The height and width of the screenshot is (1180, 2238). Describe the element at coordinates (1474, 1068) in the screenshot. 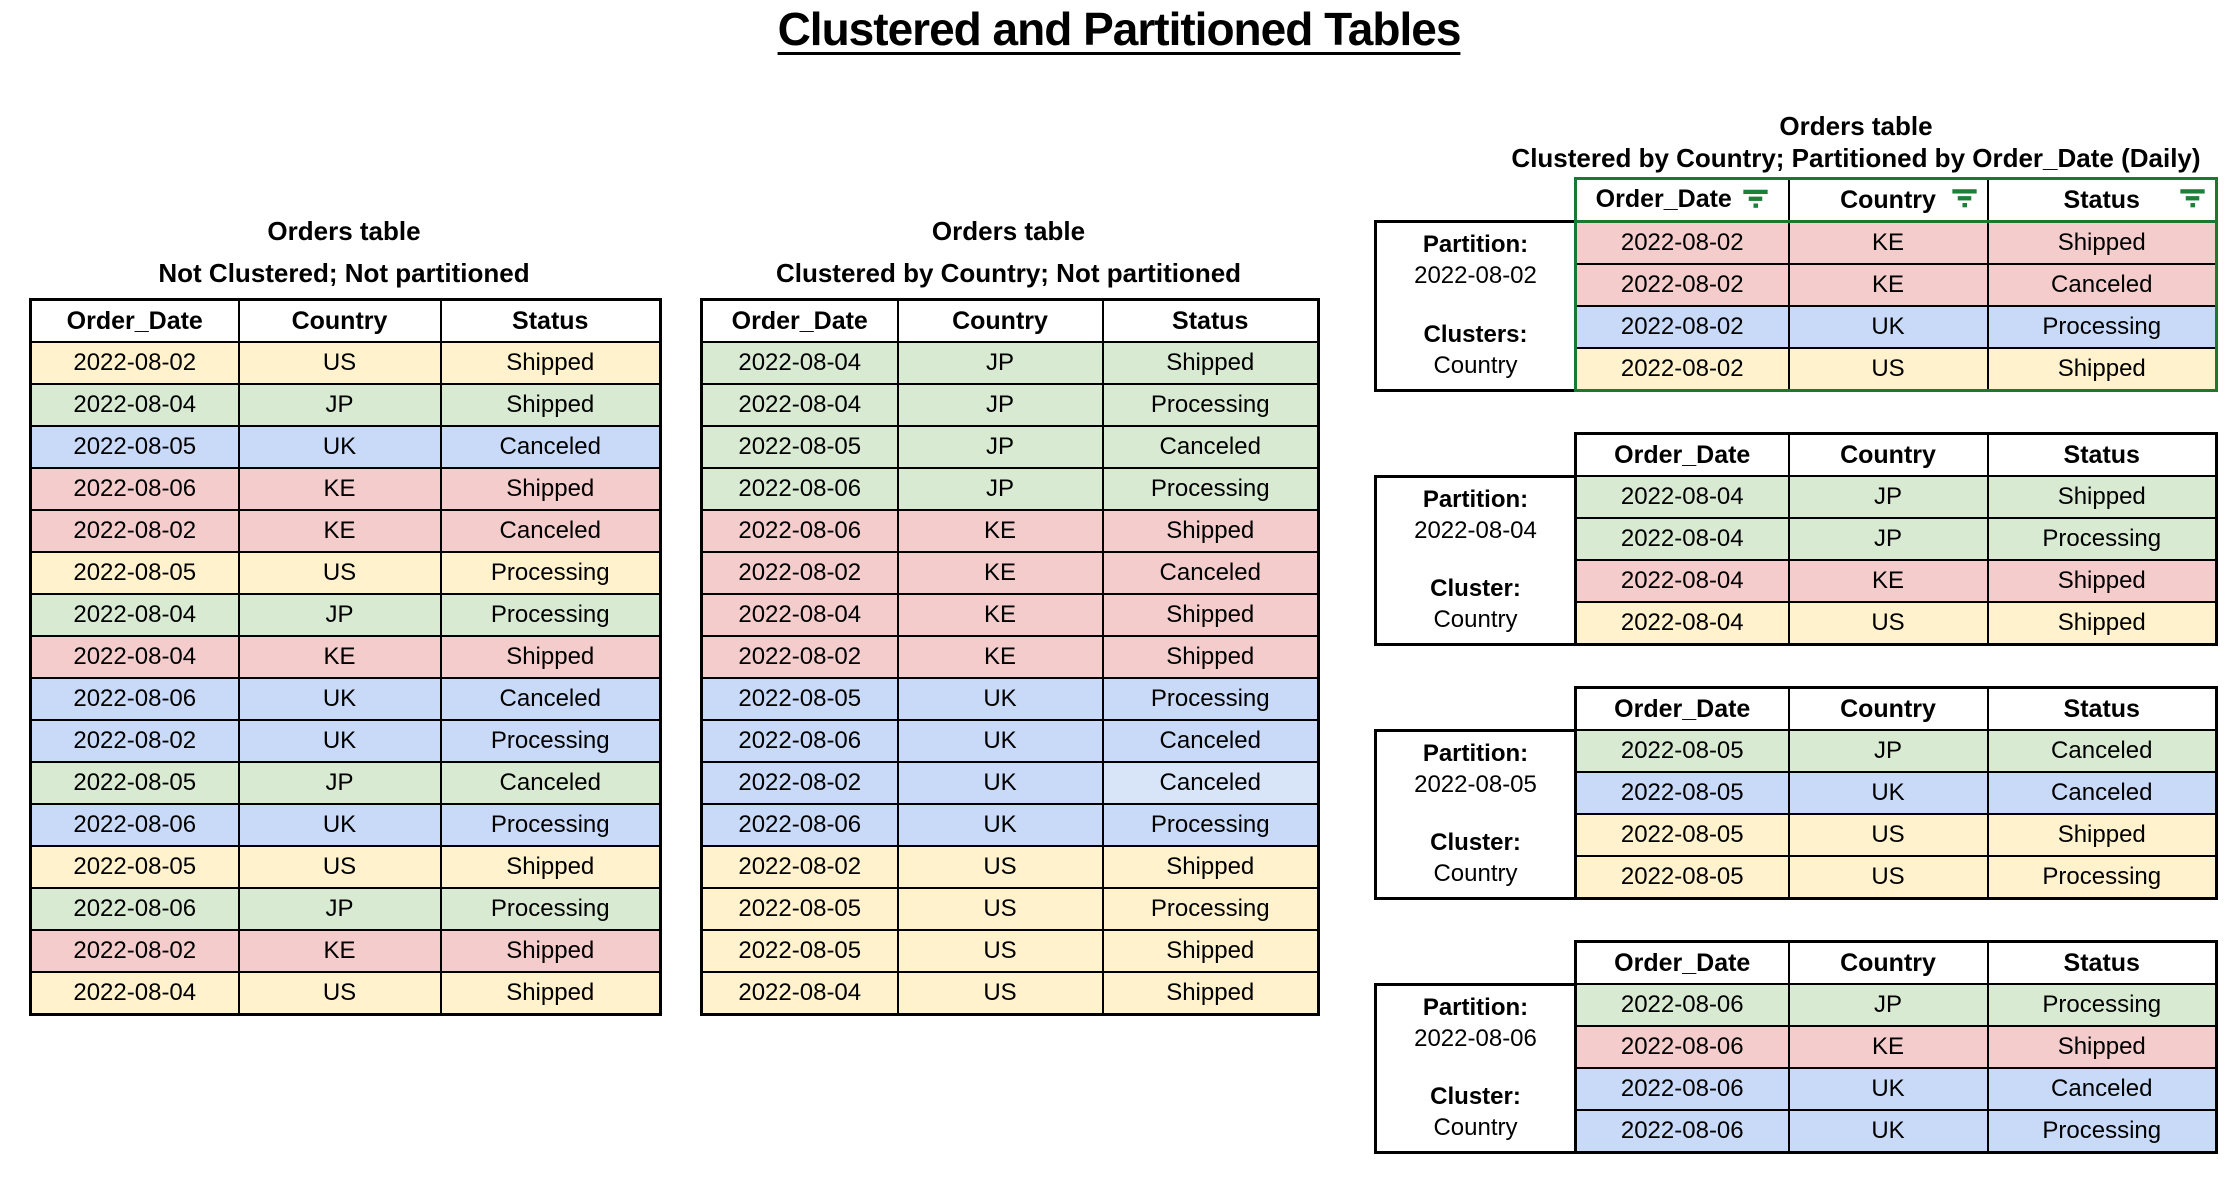

I see `partition-label-box: Partition: 2022-08-06 Cluster: Country` at that location.